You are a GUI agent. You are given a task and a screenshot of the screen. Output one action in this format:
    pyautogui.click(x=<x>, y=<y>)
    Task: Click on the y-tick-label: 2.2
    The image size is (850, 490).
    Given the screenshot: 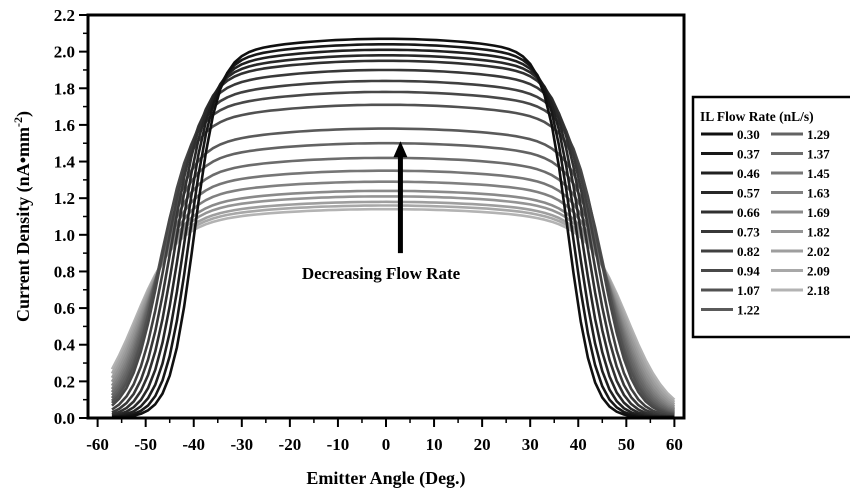 What is the action you would take?
    pyautogui.click(x=64, y=15)
    